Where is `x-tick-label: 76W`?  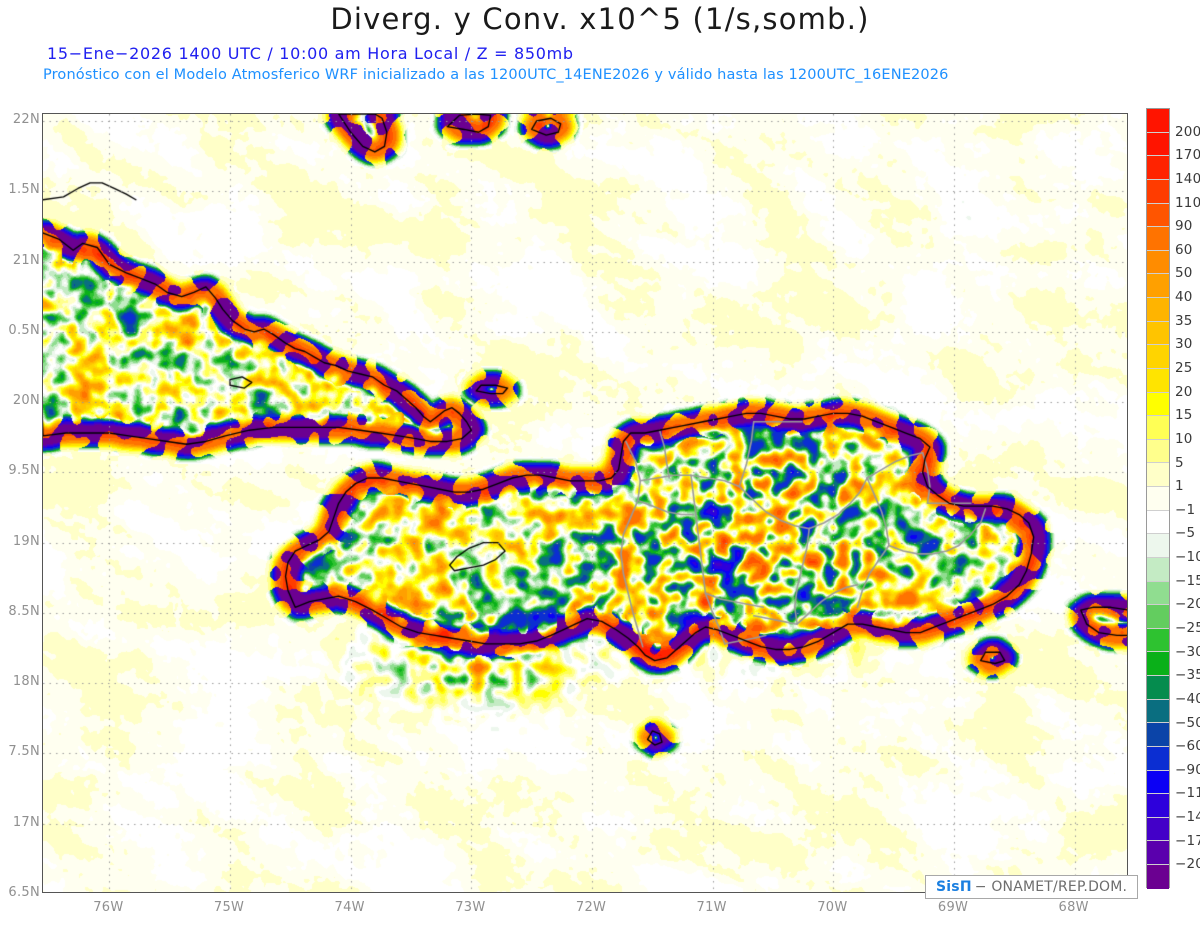 x-tick-label: 76W is located at coordinates (108, 907).